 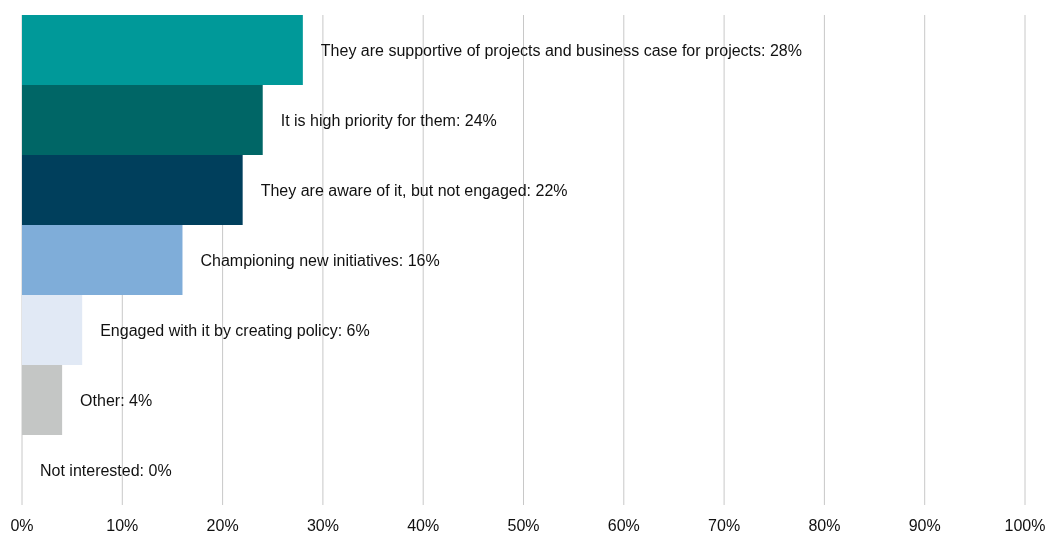 I want to click on data-label: They are supportive of projects and business case for projects: 28%, so click(x=561, y=50).